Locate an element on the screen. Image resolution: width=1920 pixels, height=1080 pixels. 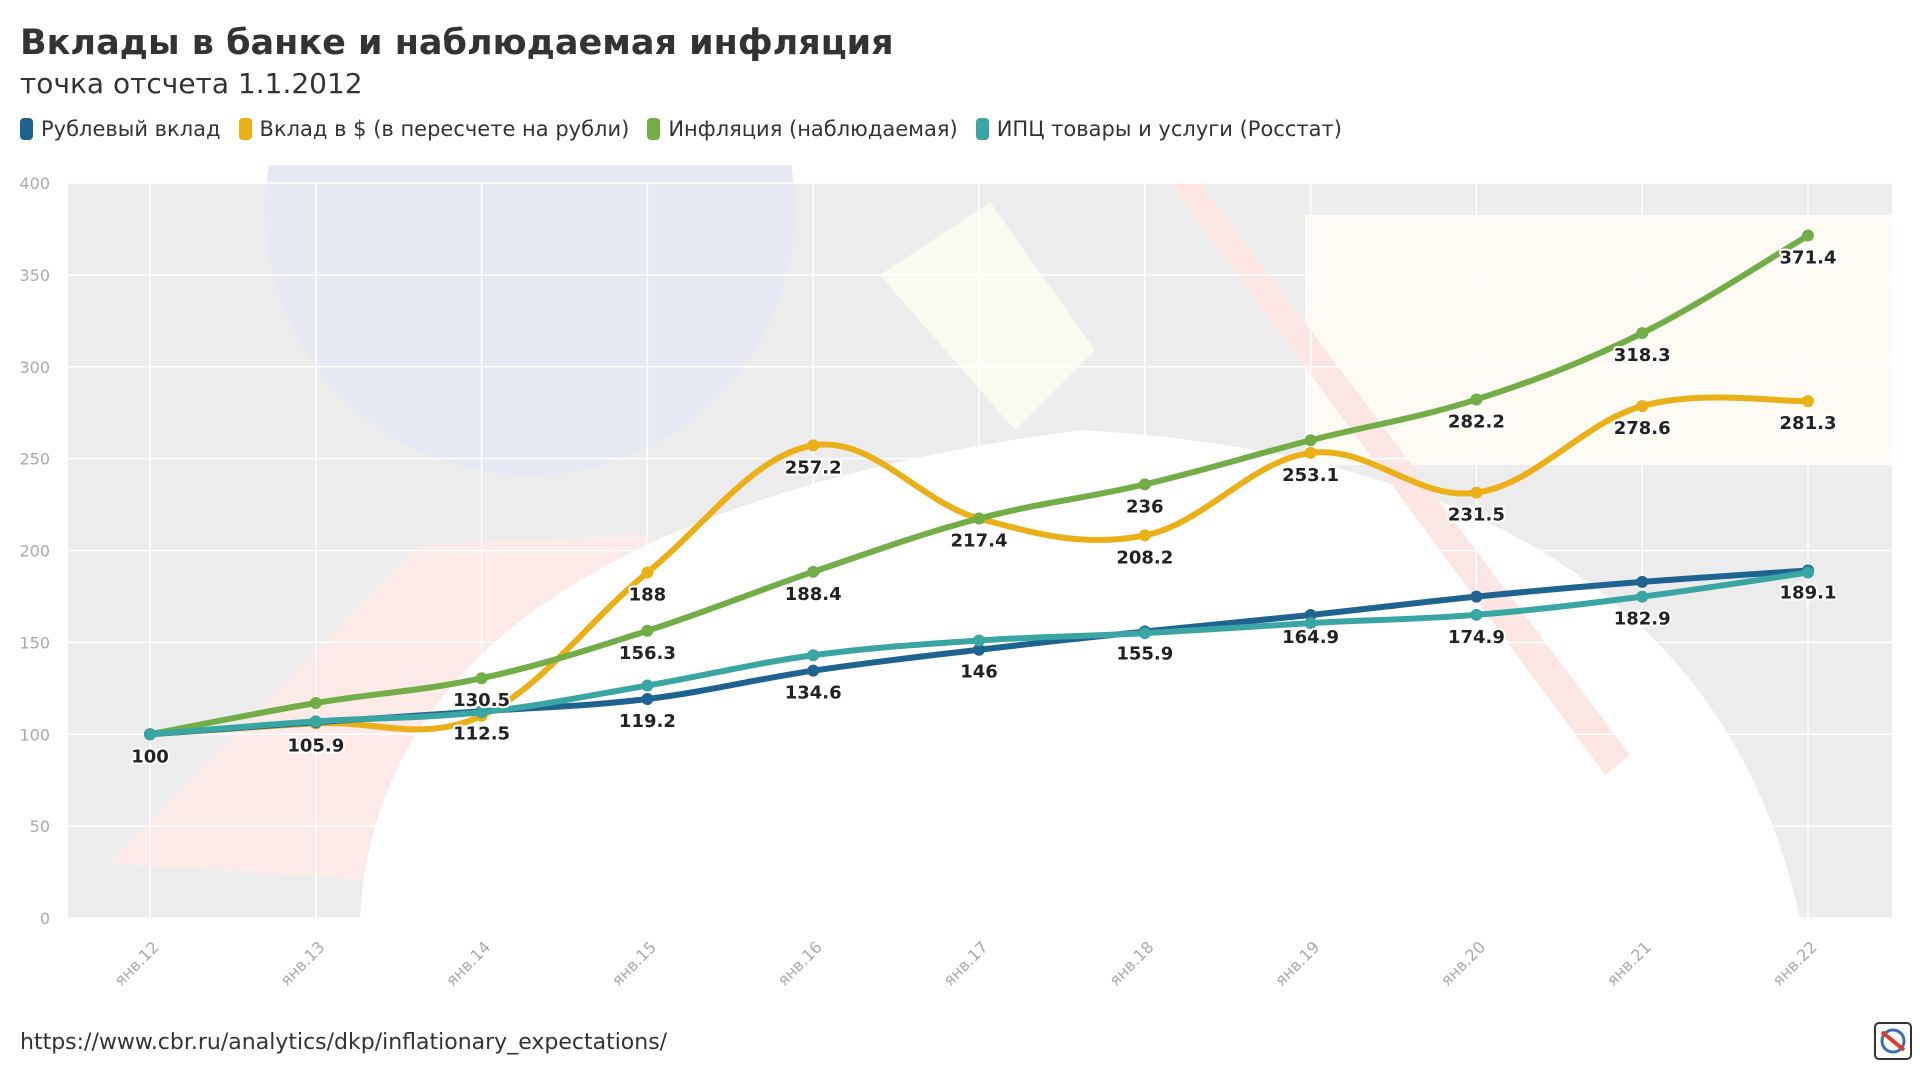
data-label: 217.4 is located at coordinates (979, 541).